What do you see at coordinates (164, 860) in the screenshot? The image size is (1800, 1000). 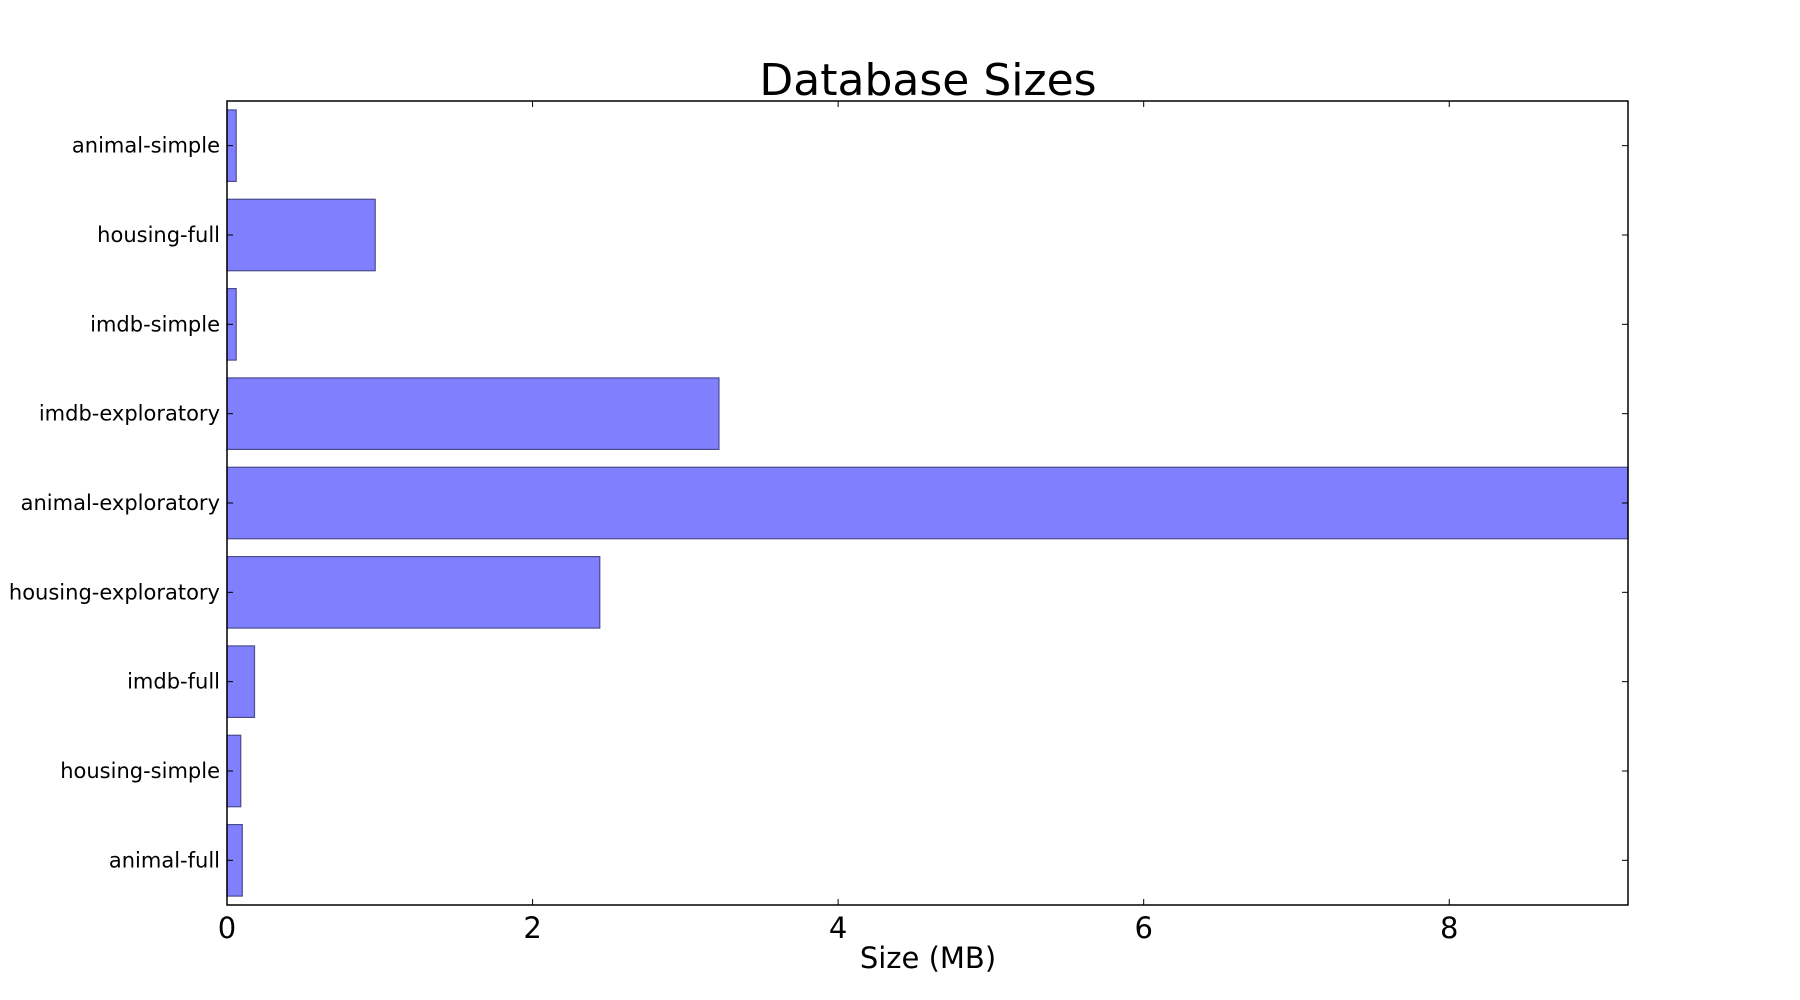 I see `y-tick-label-animal-full: animal-full` at bounding box center [164, 860].